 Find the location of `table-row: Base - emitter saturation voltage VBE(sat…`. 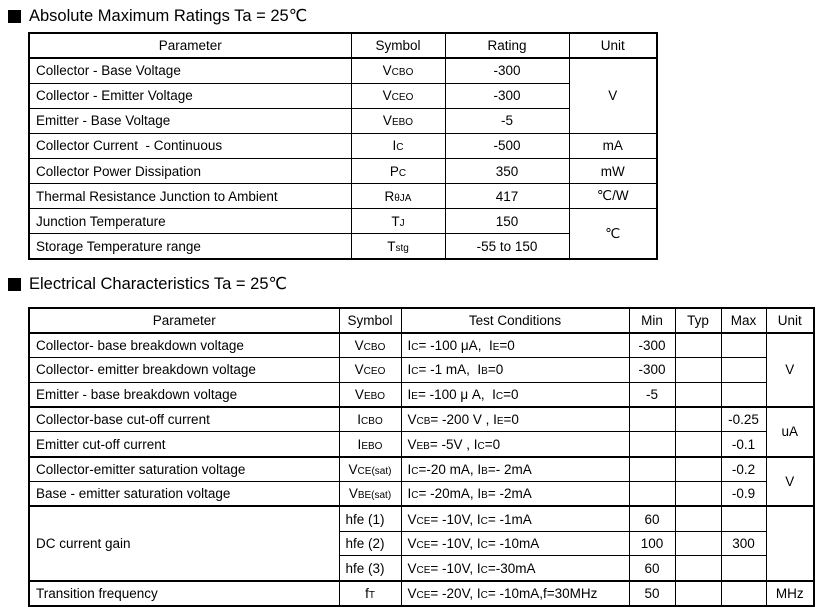

table-row: Base - emitter saturation voltage VBE(sat… is located at coordinates (421, 494).